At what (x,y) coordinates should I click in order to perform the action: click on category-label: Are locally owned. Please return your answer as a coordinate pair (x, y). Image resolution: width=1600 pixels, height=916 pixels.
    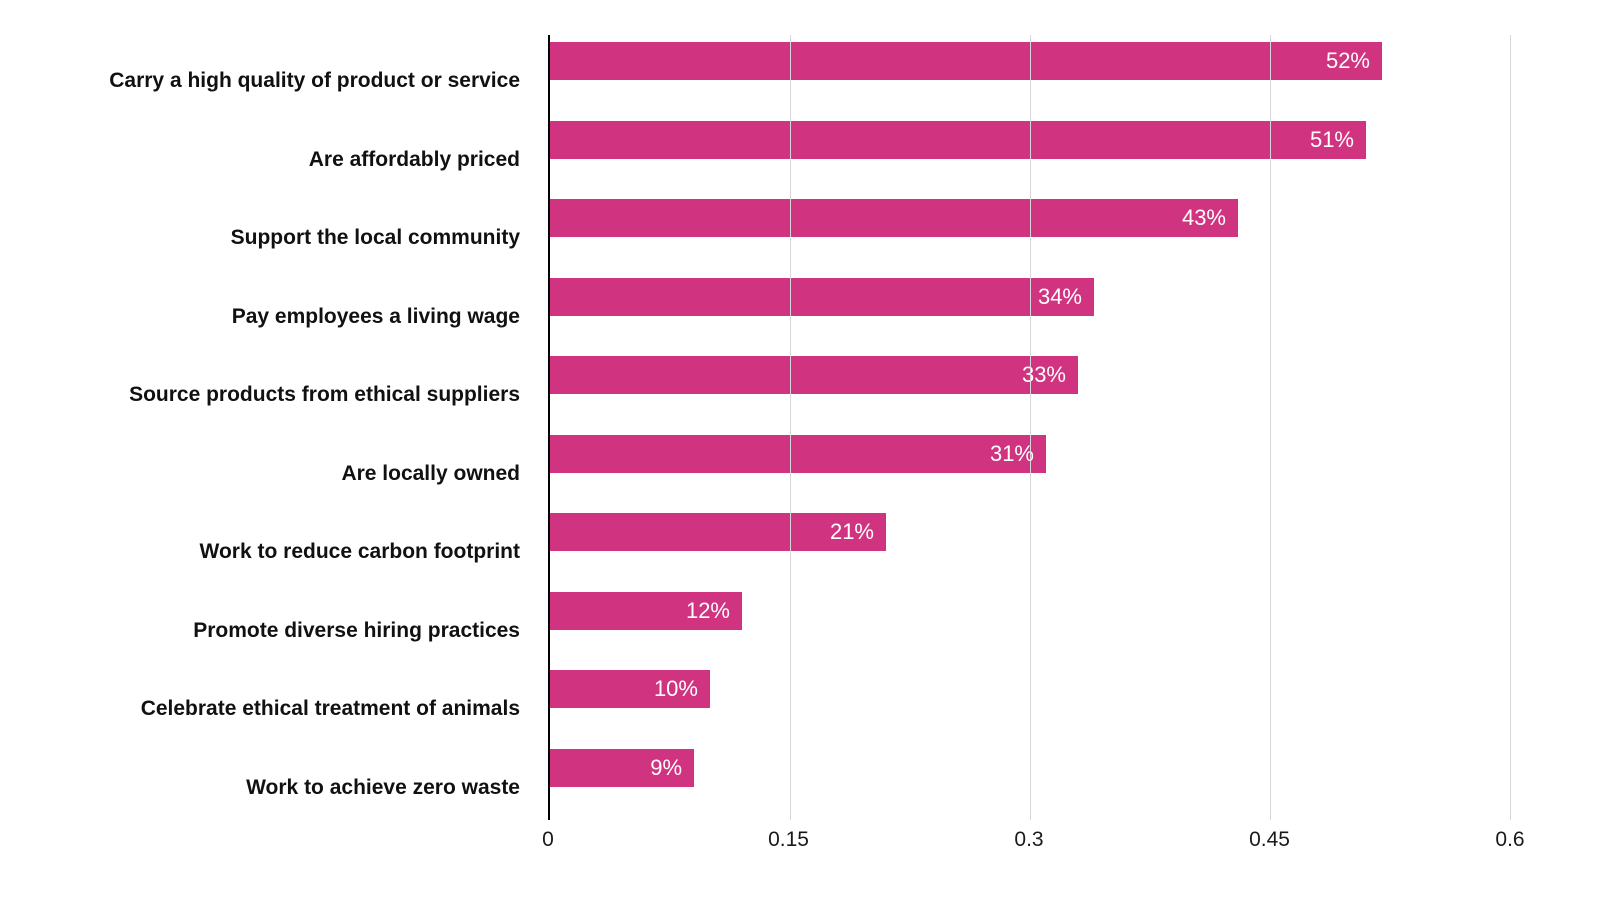
    Looking at the image, I should click on (430, 473).